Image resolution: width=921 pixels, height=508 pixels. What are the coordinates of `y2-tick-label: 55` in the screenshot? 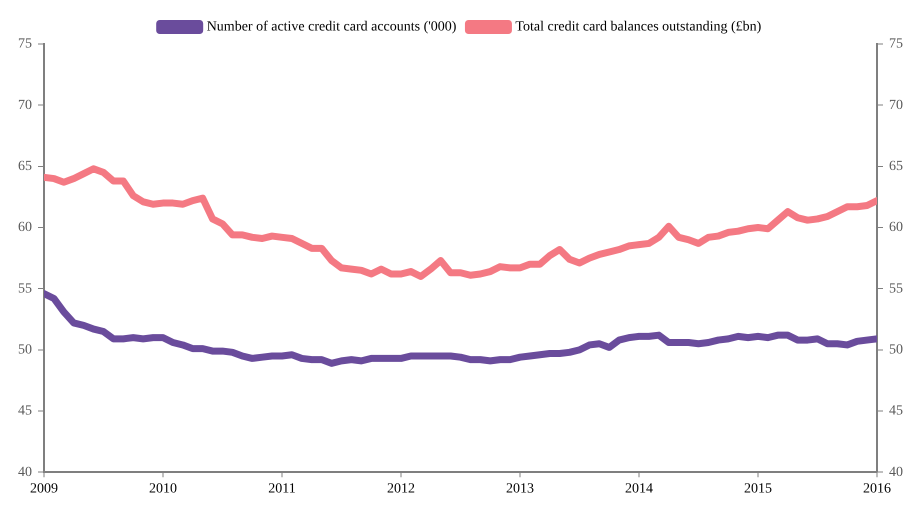 It's located at (896, 288).